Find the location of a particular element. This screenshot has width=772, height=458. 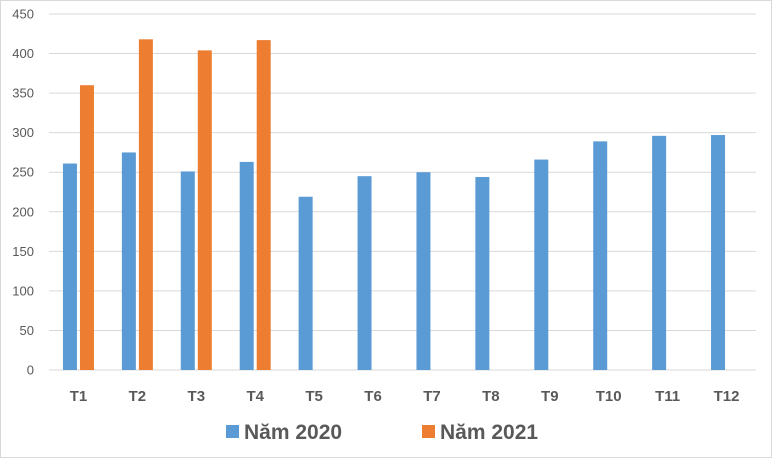

bar-nam-2020-t3 is located at coordinates (187, 270).